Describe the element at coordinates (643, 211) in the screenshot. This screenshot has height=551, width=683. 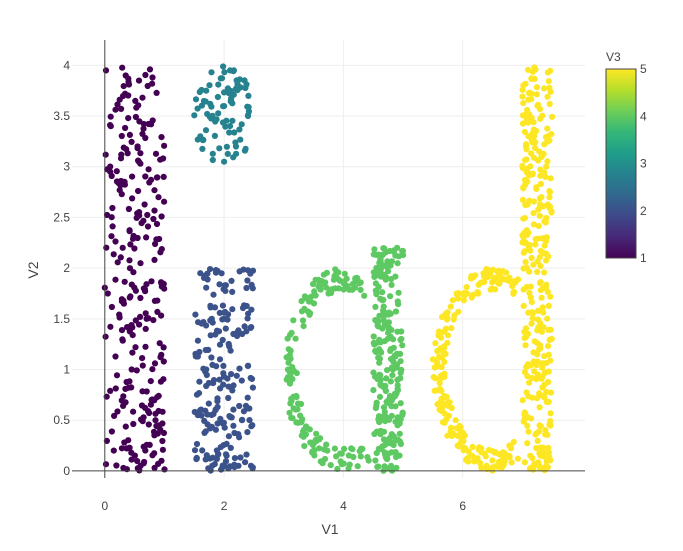
I see `colorbar-tick-label: 2` at that location.